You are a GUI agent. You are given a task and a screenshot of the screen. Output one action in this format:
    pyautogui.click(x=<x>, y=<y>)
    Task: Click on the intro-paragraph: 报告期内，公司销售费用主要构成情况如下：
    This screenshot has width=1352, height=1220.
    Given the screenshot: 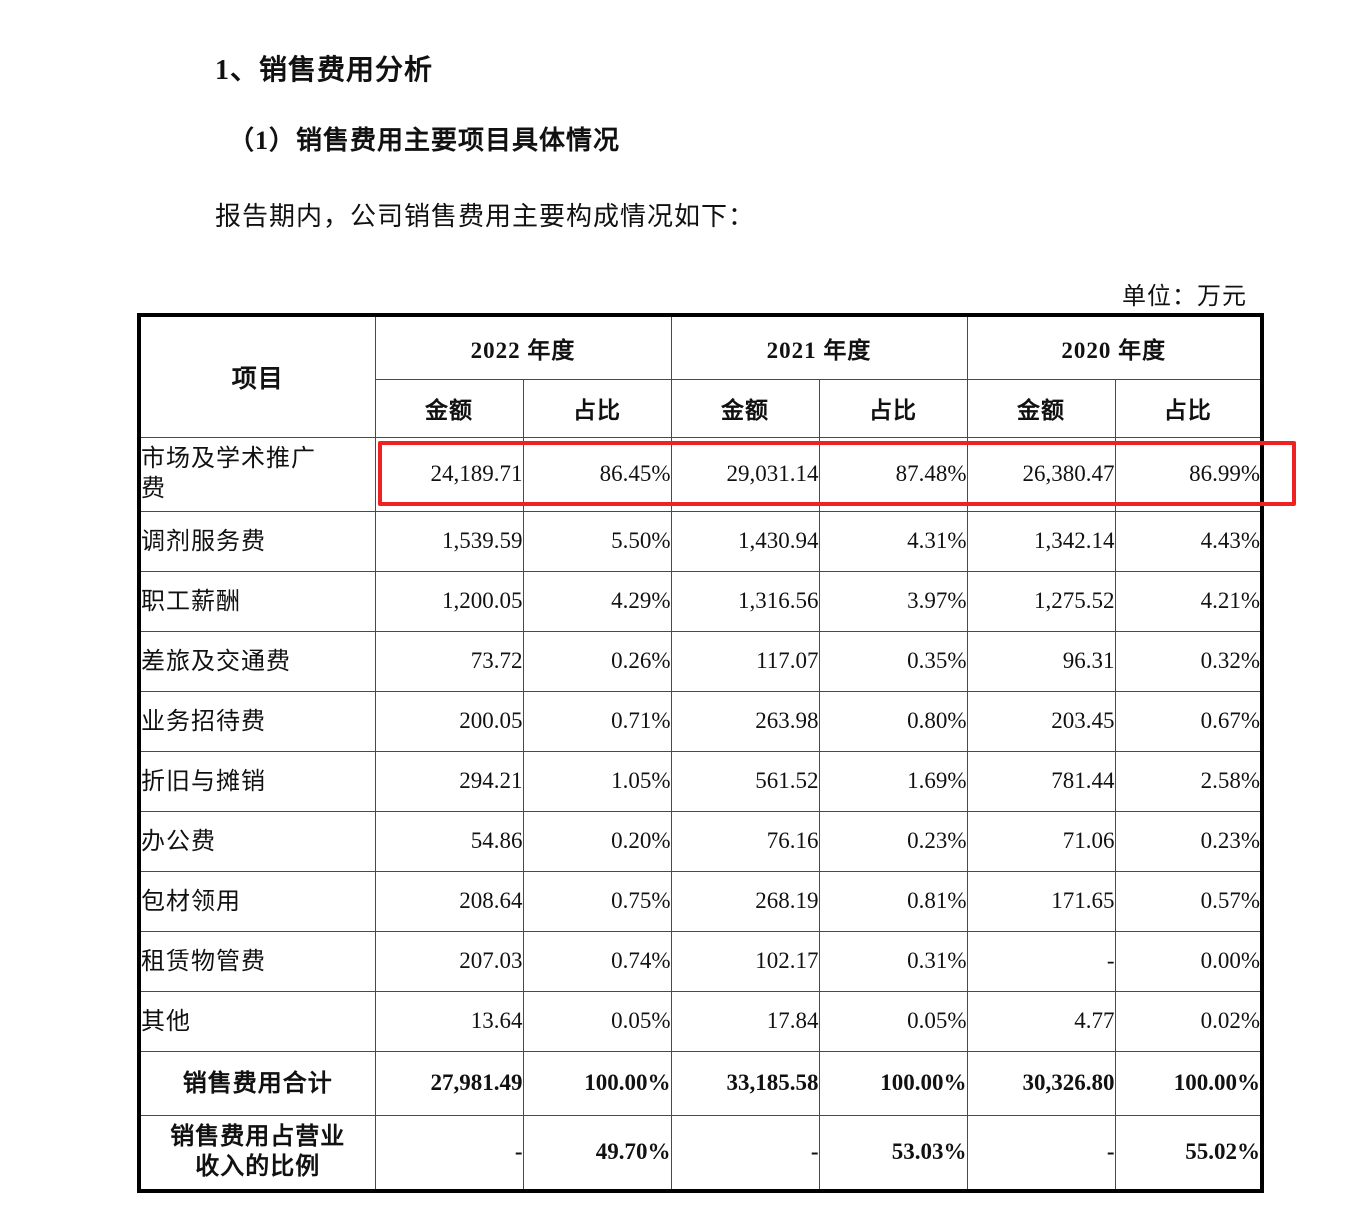 What is the action you would take?
    pyautogui.click(x=485, y=216)
    